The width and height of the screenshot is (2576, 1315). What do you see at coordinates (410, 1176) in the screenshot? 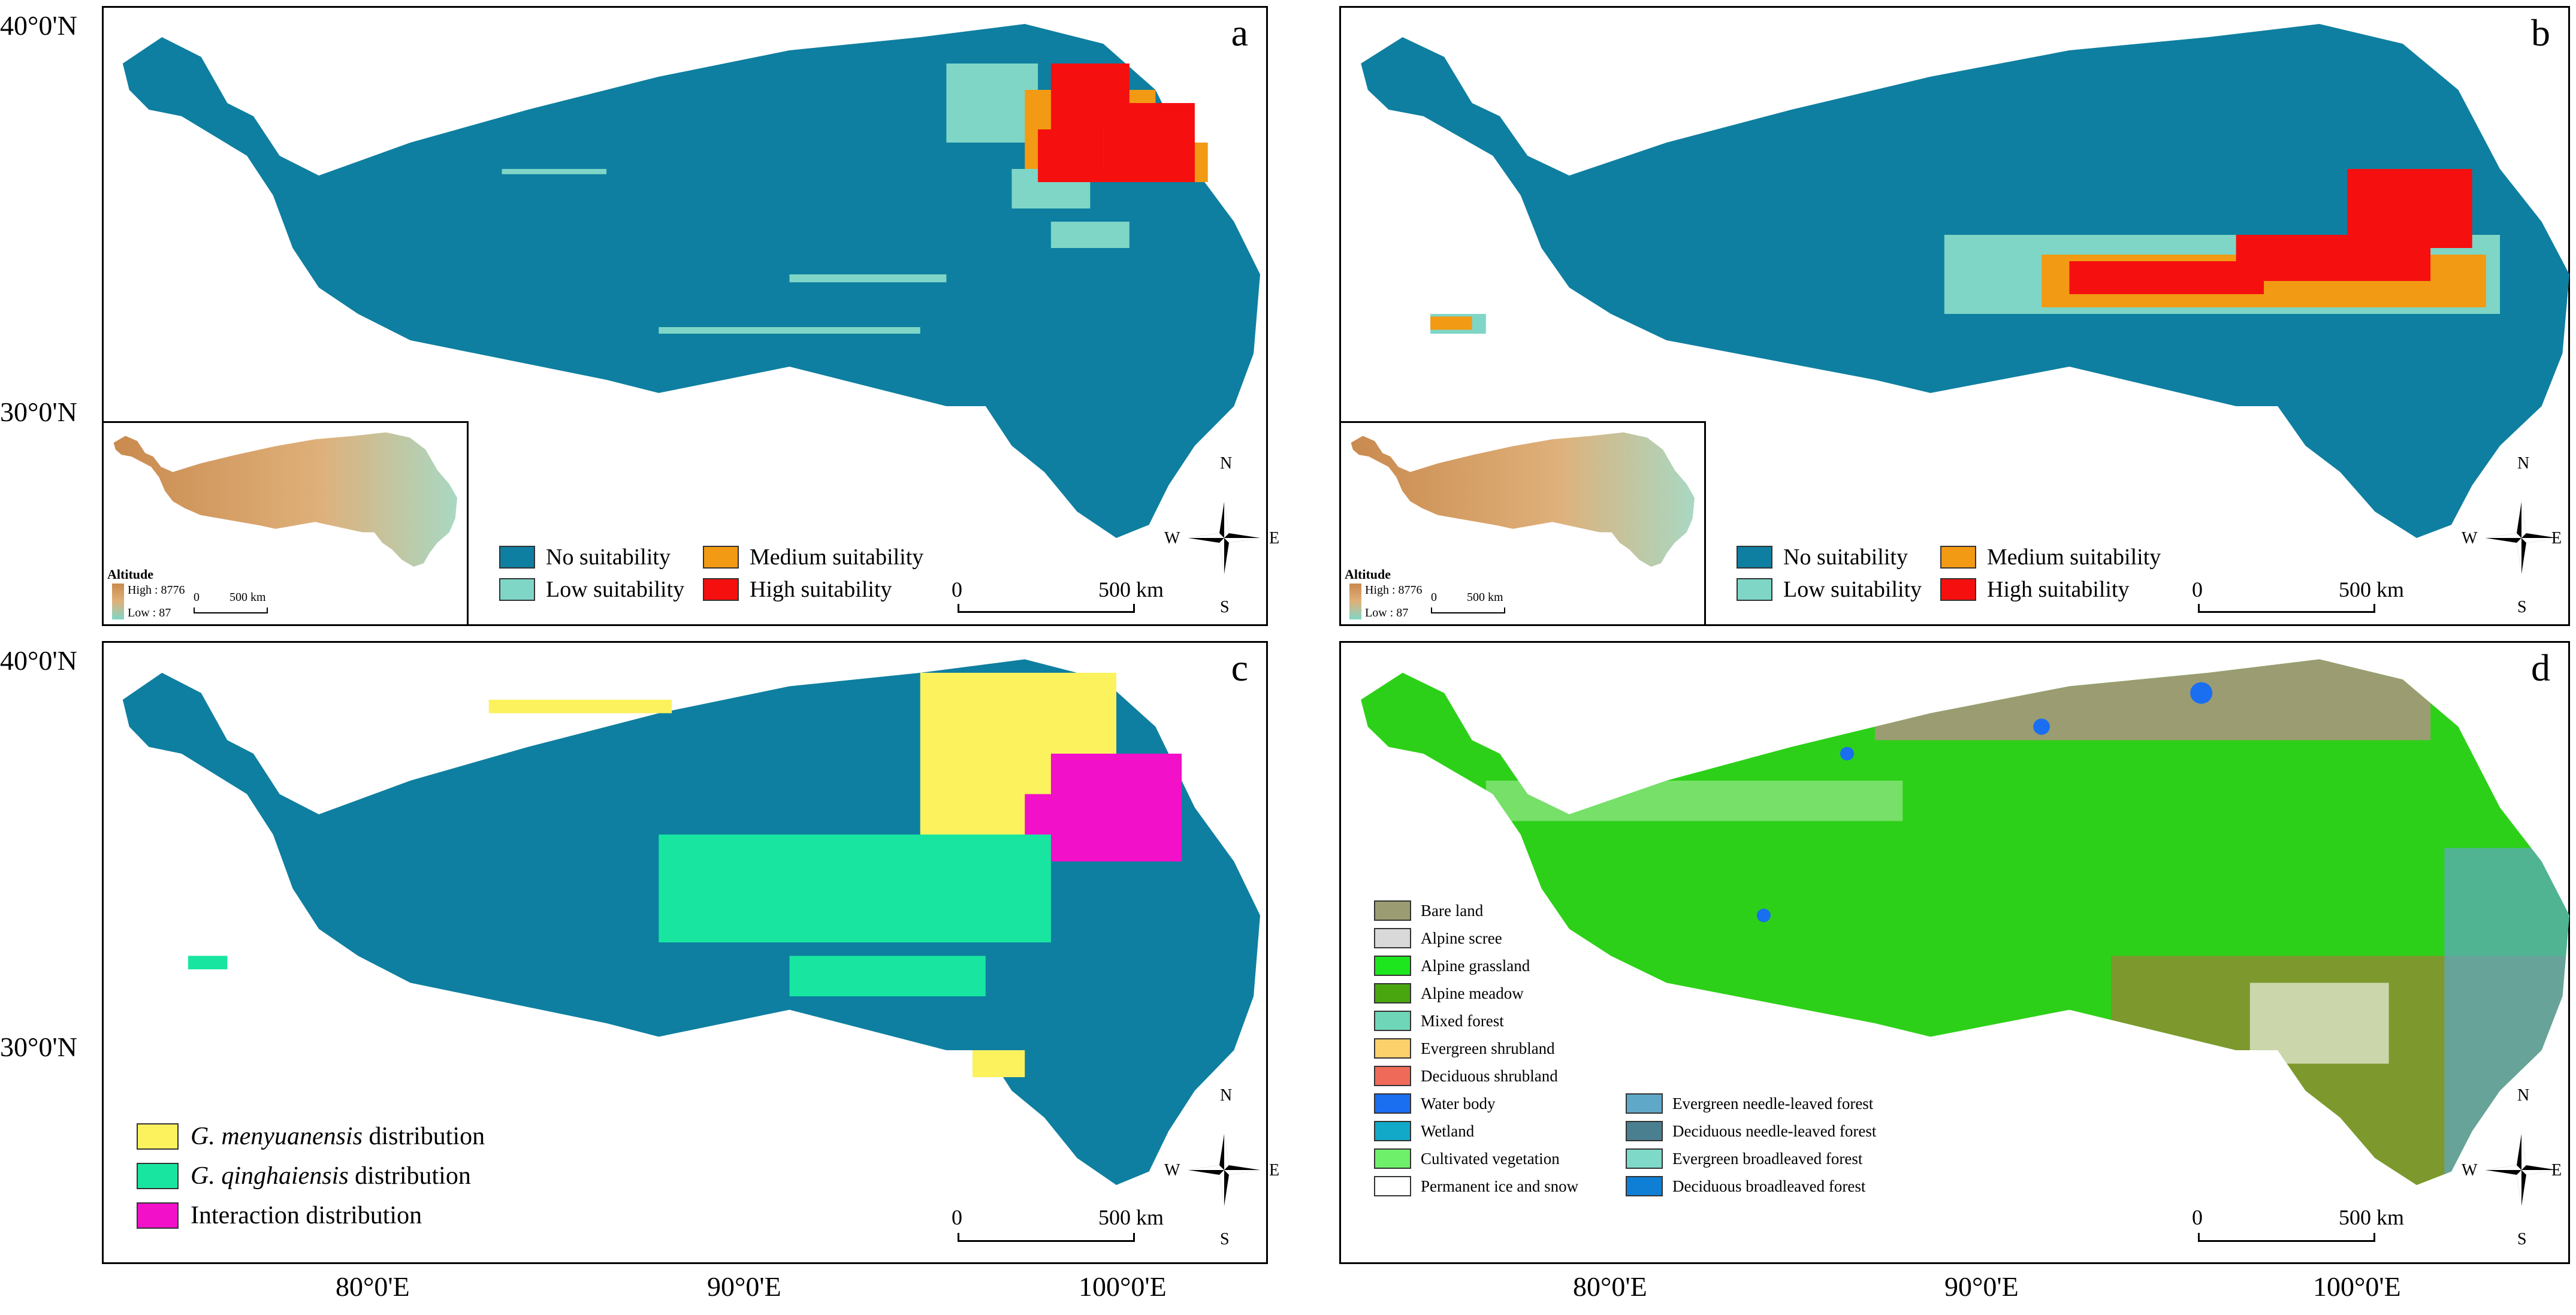
I see `legend-suffix: distribution` at bounding box center [410, 1176].